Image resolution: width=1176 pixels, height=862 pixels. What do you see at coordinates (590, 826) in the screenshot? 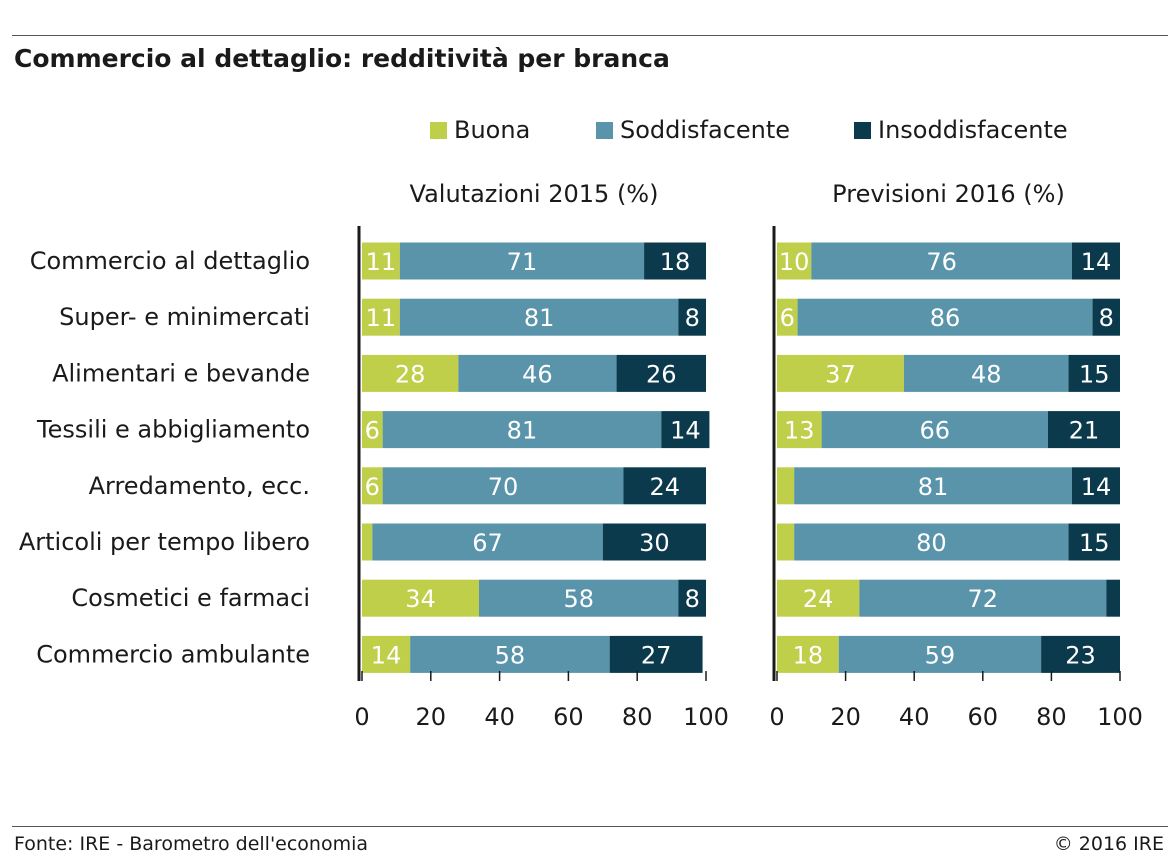
I see `bottom-rule` at bounding box center [590, 826].